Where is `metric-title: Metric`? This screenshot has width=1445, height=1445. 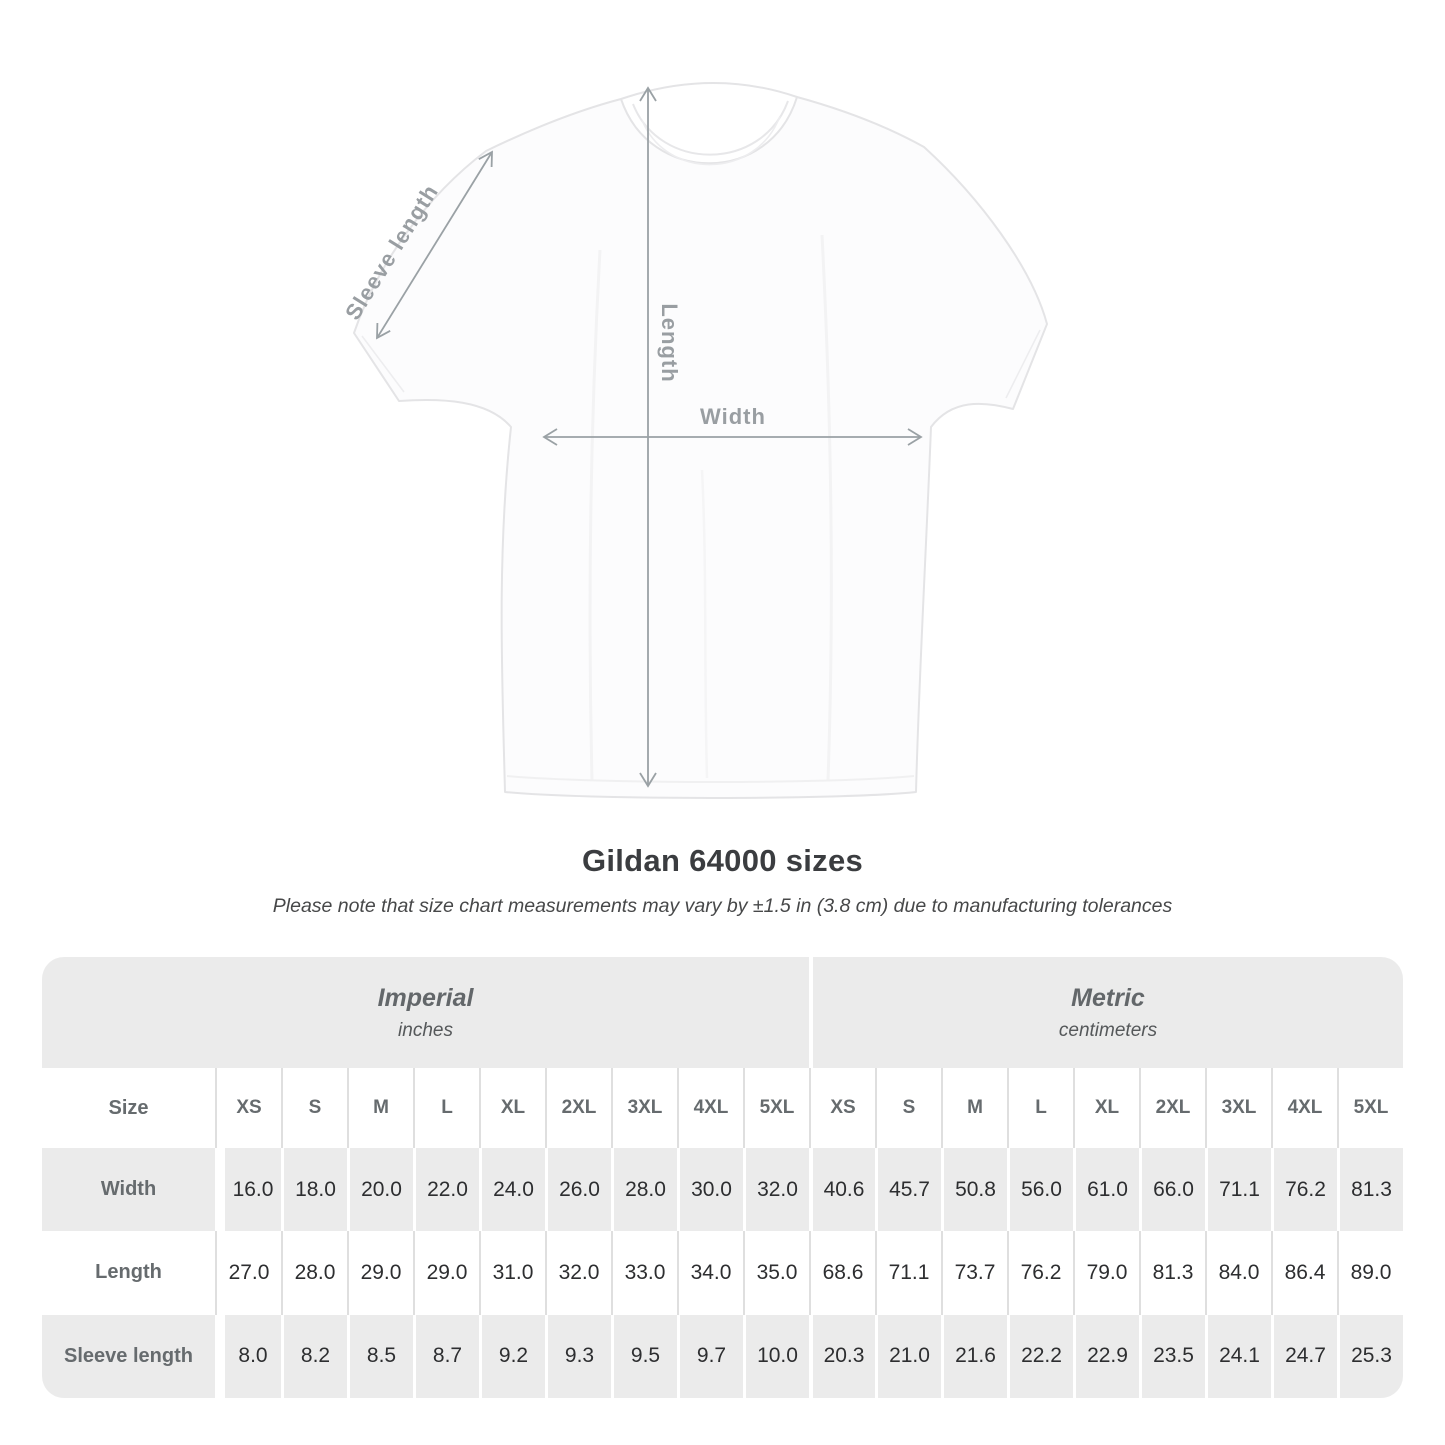
metric-title: Metric is located at coordinates (1108, 997).